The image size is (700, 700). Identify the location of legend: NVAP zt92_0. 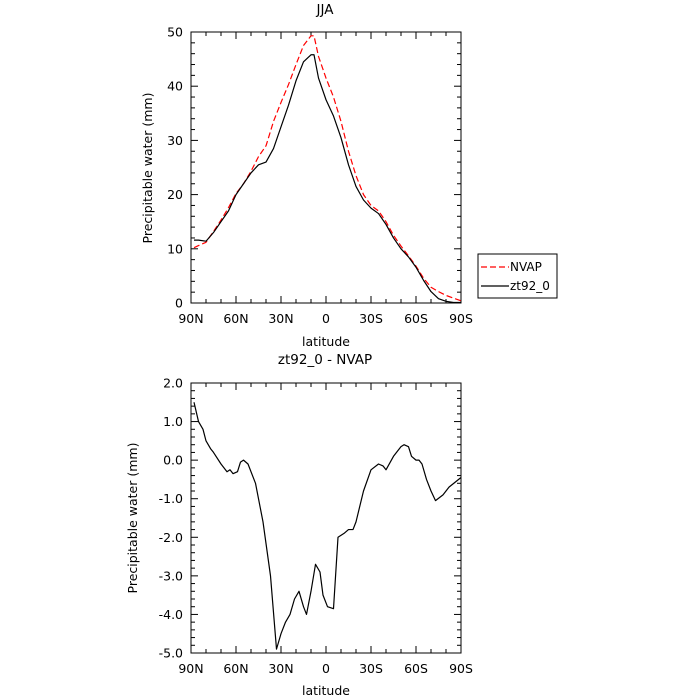
(517, 276).